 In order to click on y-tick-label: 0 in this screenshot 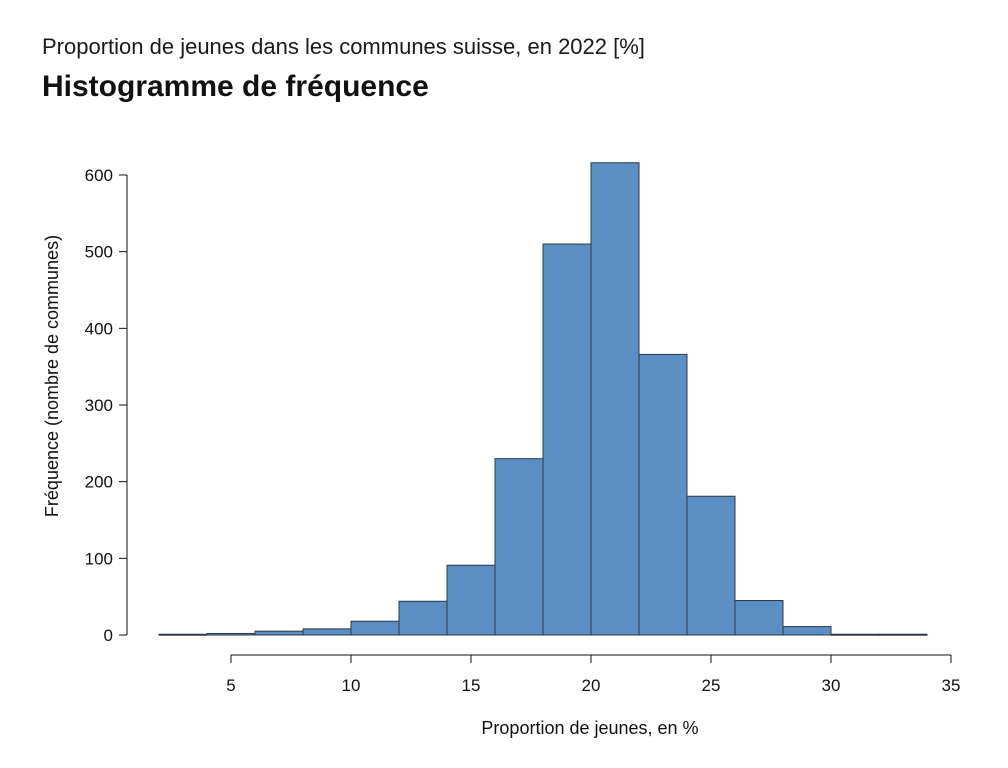, I will do `click(108, 635)`.